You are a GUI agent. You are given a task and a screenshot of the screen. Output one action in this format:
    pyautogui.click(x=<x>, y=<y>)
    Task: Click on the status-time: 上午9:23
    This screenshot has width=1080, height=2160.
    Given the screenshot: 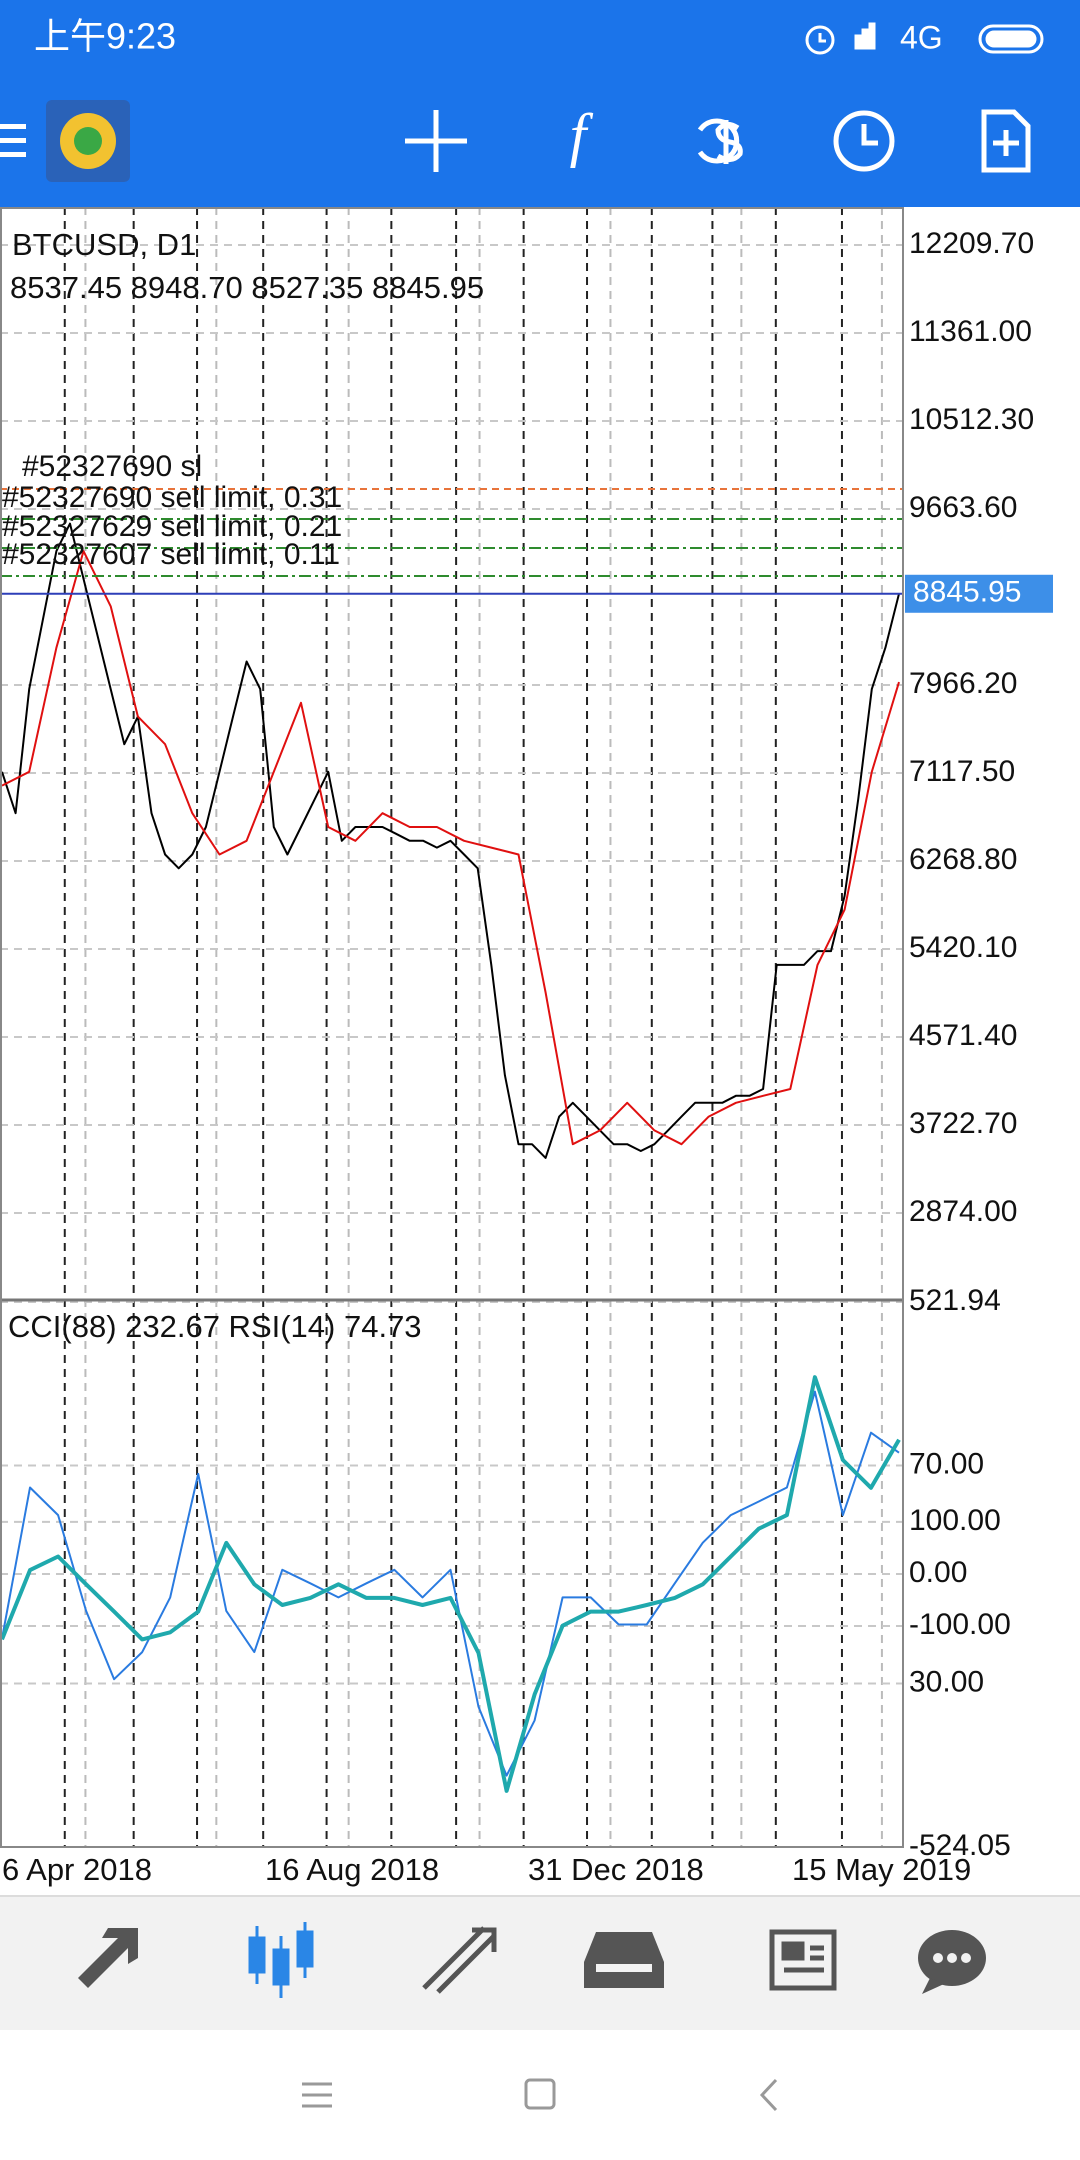 What is the action you would take?
    pyautogui.click(x=105, y=36)
    